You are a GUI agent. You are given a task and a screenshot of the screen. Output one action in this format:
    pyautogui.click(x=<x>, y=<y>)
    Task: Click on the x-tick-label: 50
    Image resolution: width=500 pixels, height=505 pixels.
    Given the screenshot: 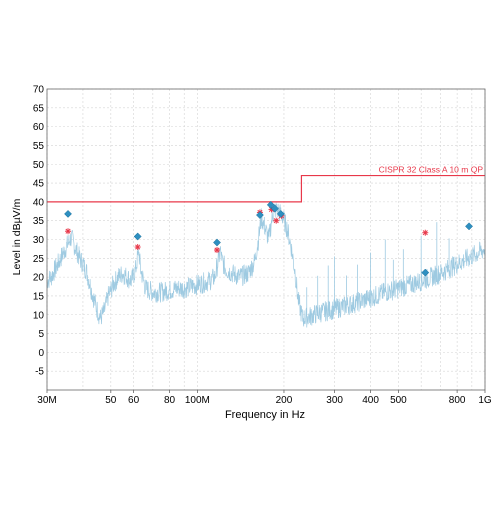 What is the action you would take?
    pyautogui.click(x=111, y=400)
    